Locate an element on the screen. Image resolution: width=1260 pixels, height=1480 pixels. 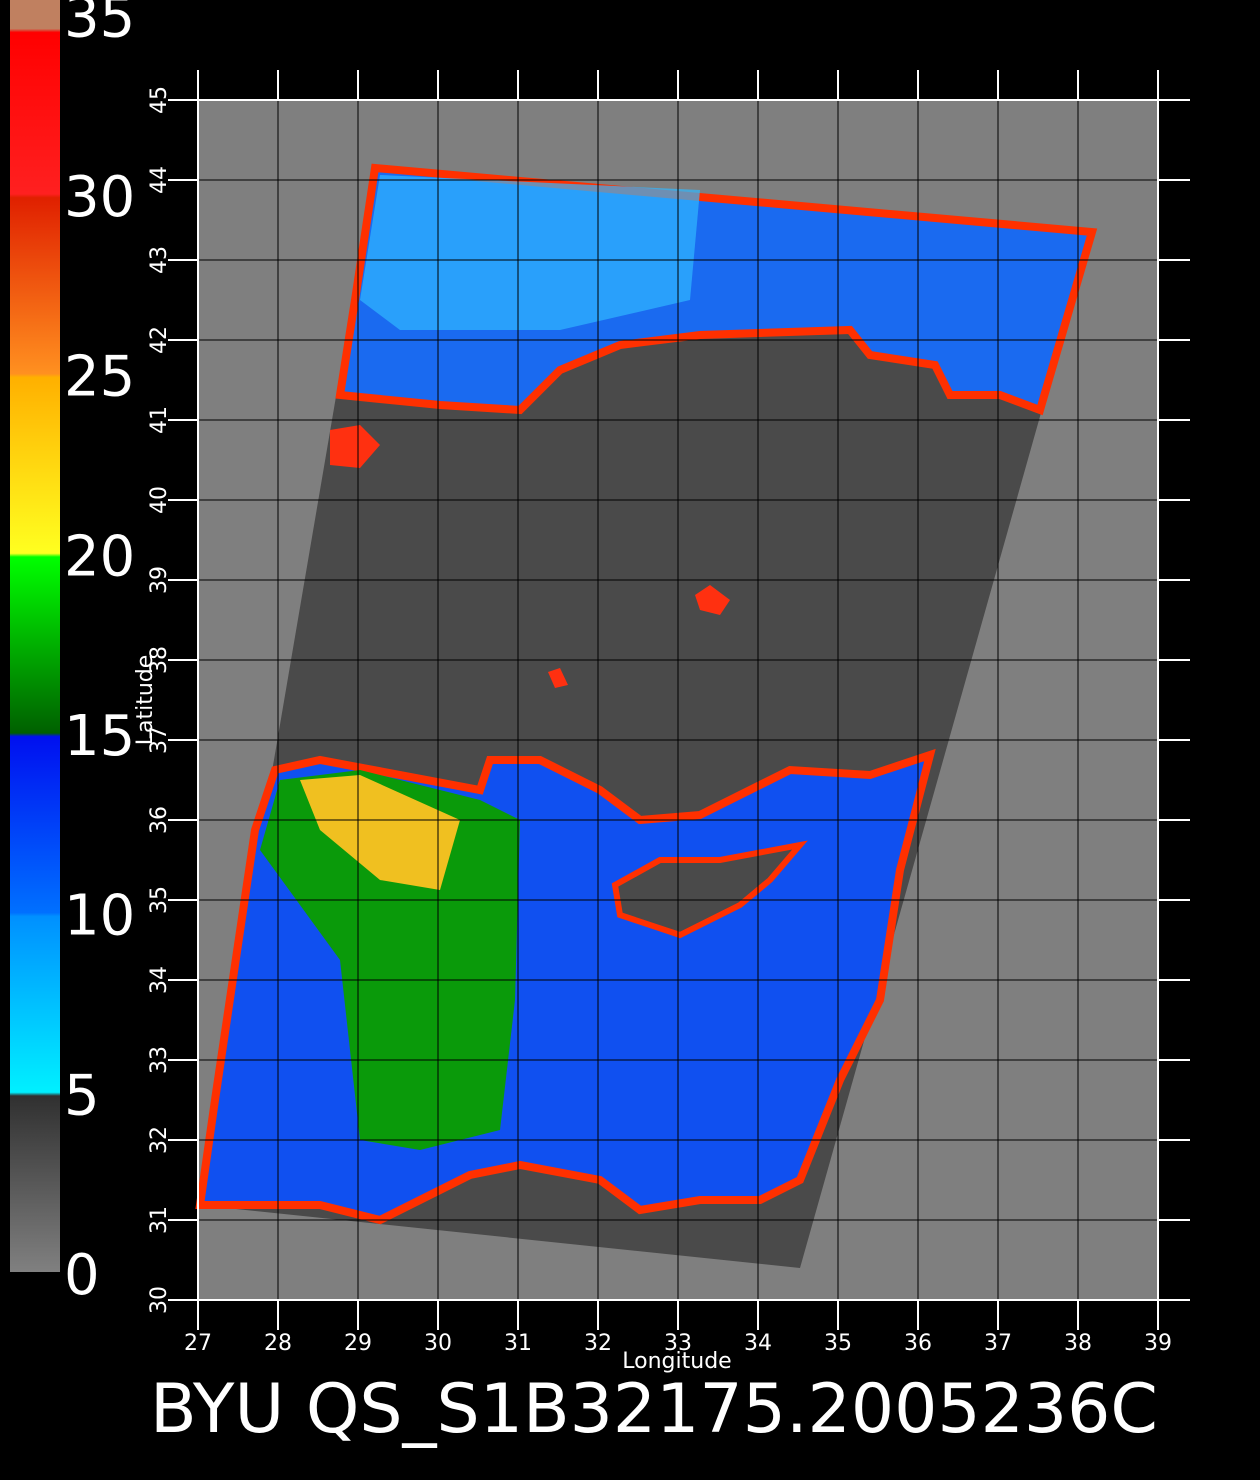
colorbar-label: 15 is located at coordinates (99, 736).